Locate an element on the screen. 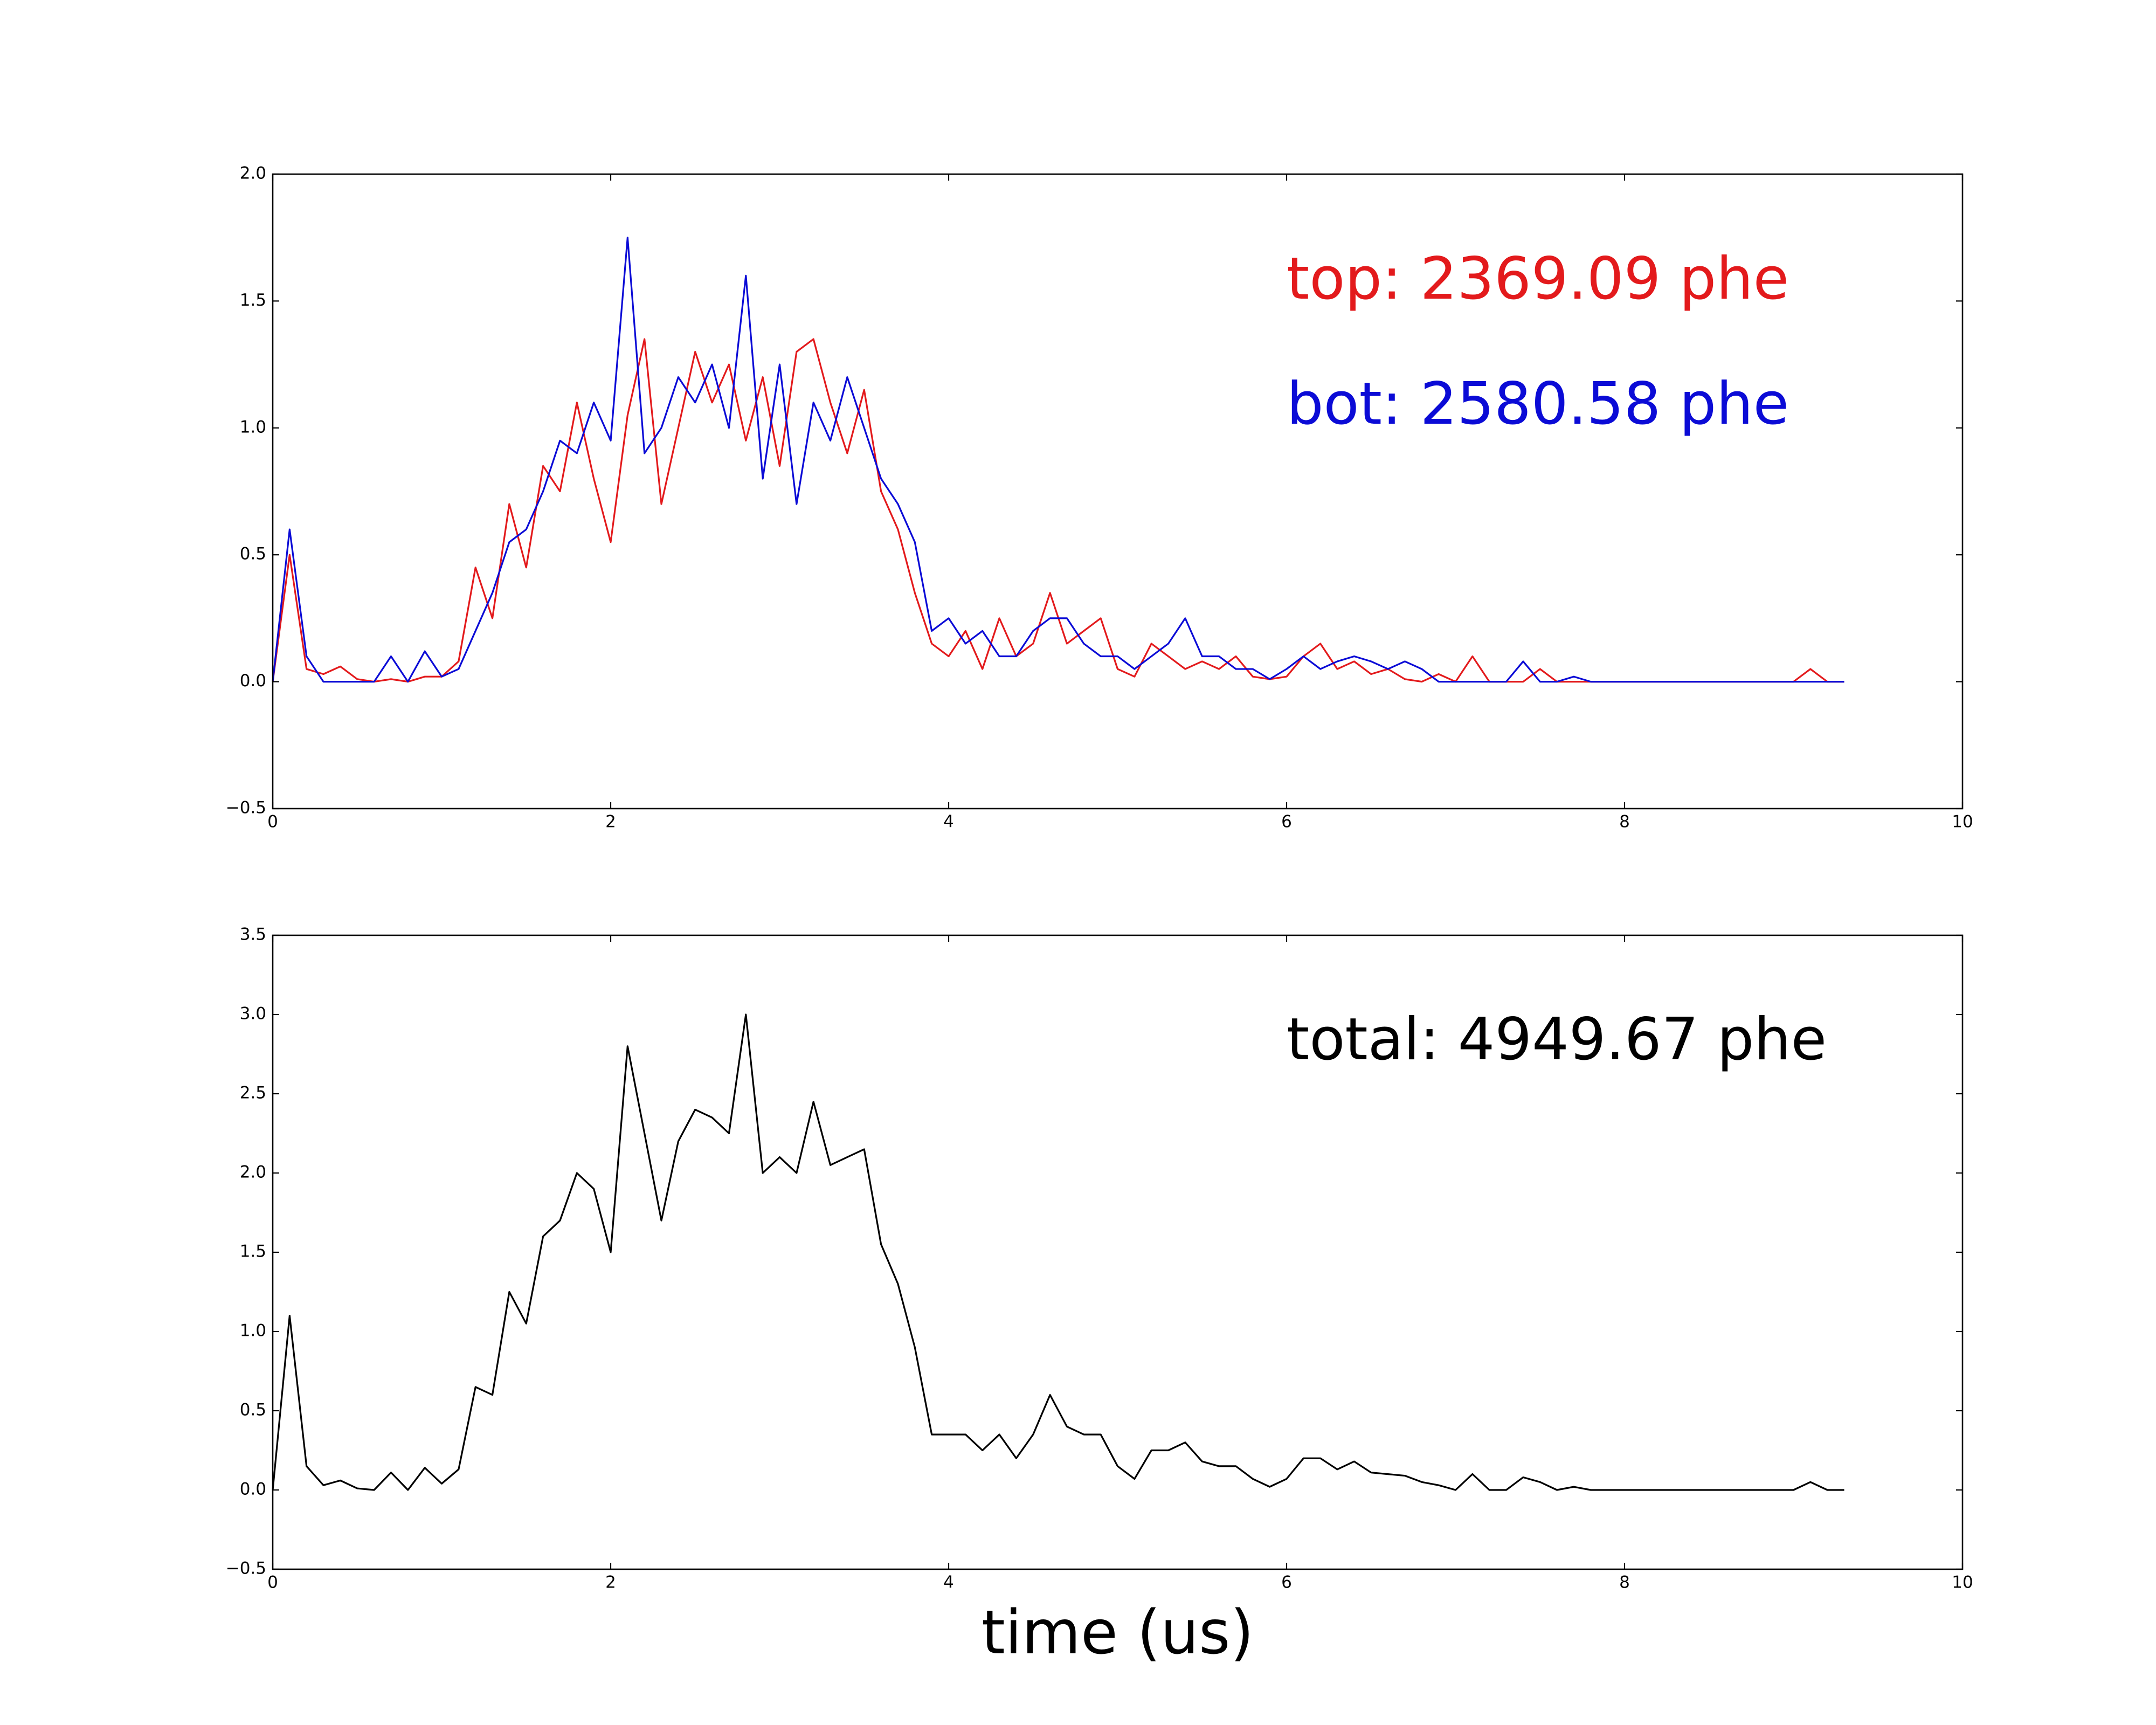 This screenshot has width=2156, height=1725. series-label: total: 4949.67 phe is located at coordinates (1557, 1039).